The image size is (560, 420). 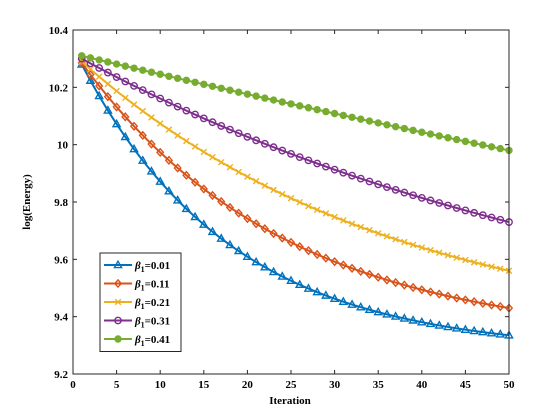 I want to click on legend-entry-4: β1=0.41, so click(x=137, y=341).